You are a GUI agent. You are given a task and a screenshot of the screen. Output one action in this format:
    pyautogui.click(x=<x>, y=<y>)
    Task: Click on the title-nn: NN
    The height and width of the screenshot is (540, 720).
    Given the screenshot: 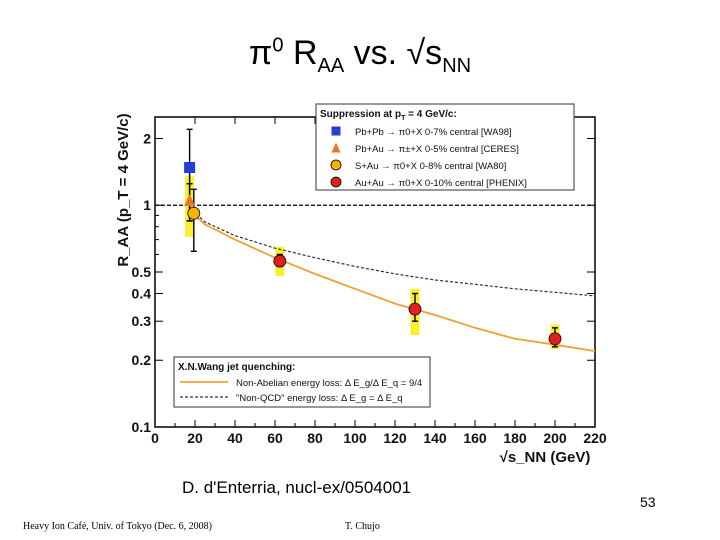 What is the action you would take?
    pyautogui.click(x=457, y=65)
    